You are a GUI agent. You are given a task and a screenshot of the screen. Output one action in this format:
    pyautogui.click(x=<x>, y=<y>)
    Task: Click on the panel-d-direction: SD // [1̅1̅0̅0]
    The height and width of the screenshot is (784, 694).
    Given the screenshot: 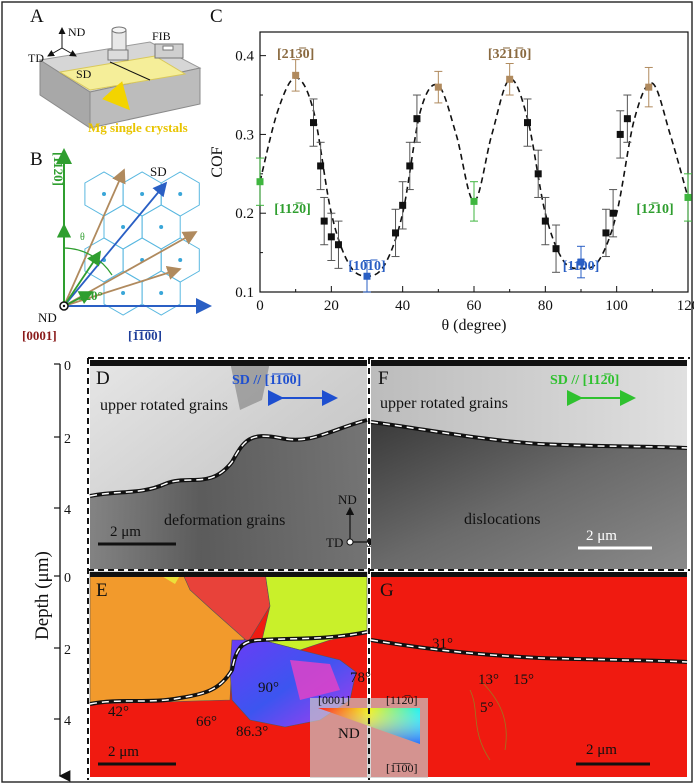 What is the action you would take?
    pyautogui.click(x=266, y=380)
    